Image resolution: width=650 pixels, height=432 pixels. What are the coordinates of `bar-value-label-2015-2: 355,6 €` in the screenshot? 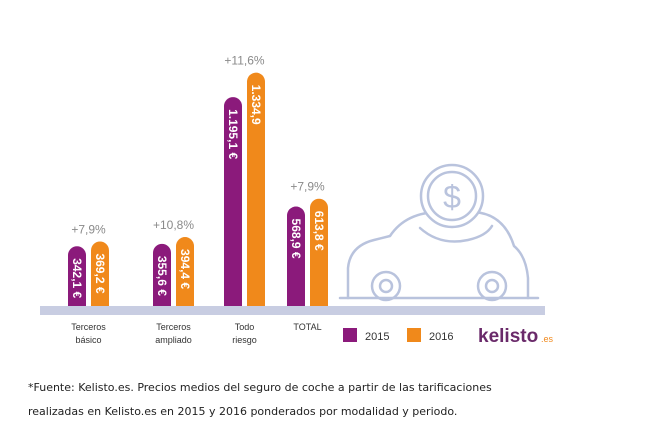 It's located at (162, 276).